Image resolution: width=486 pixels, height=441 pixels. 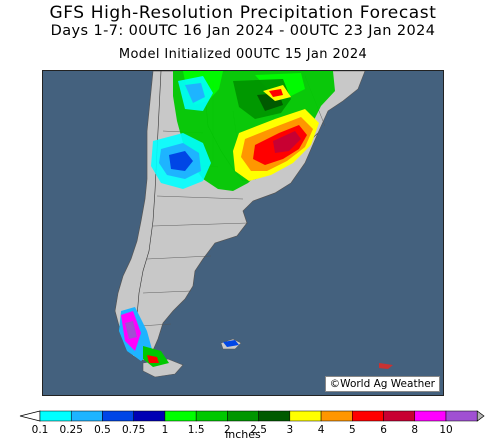 I want to click on colorbar-tick-label: 4, so click(x=321, y=430).